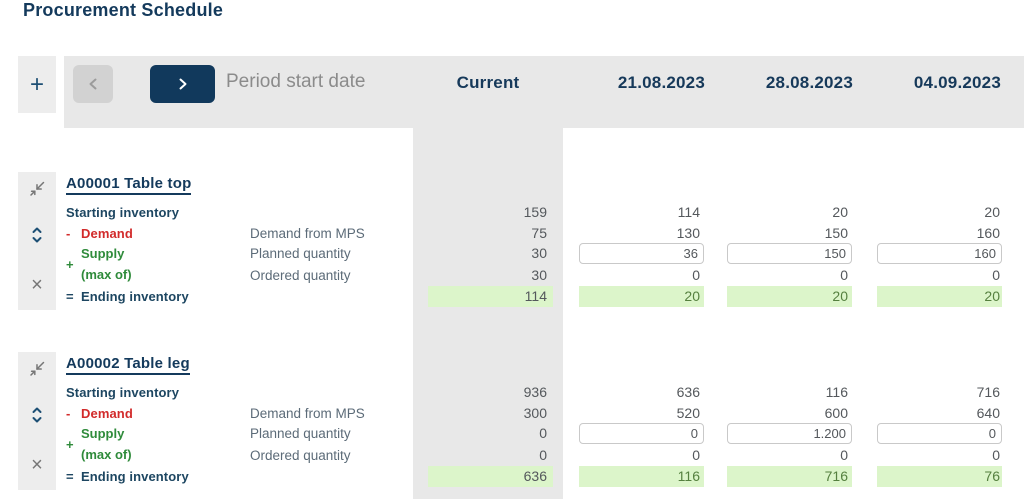 The height and width of the screenshot is (499, 1024). What do you see at coordinates (488, 313) in the screenshot?
I see `current-column-band` at bounding box center [488, 313].